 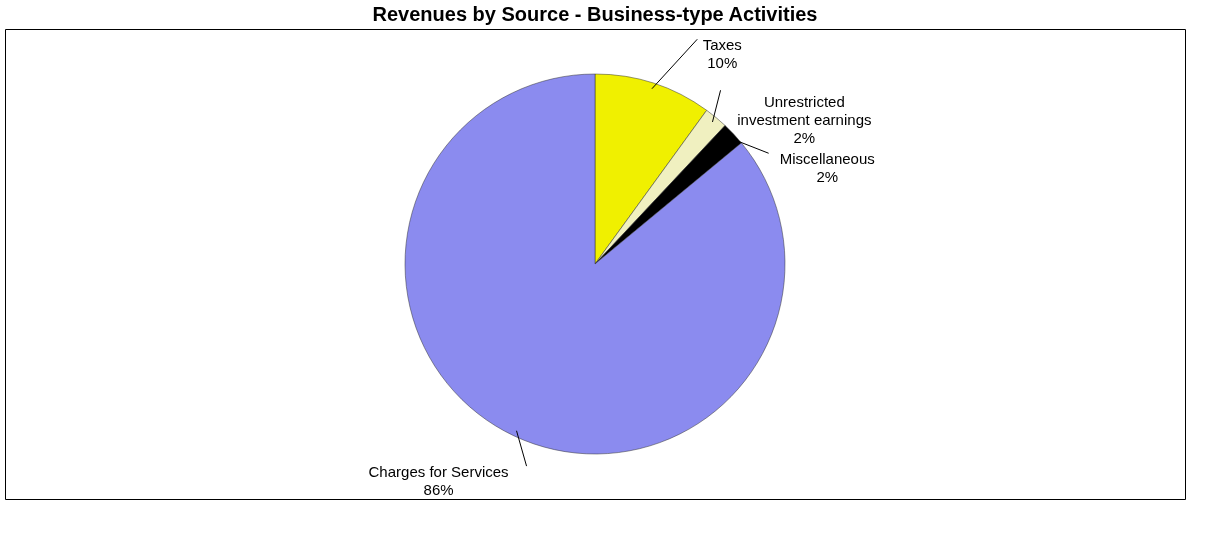 What do you see at coordinates (438, 472) in the screenshot?
I see `slice-label: Charges for Services` at bounding box center [438, 472].